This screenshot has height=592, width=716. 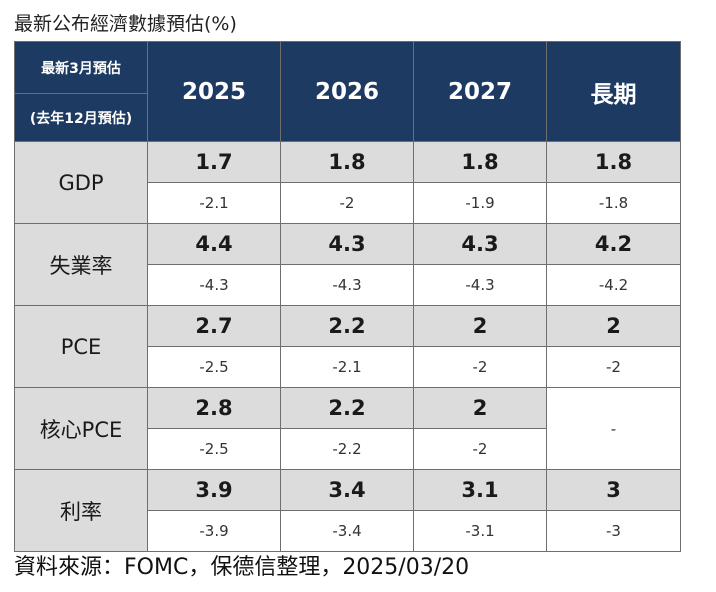 I want to click on metric-label-gdp: GDP, so click(x=81, y=182).